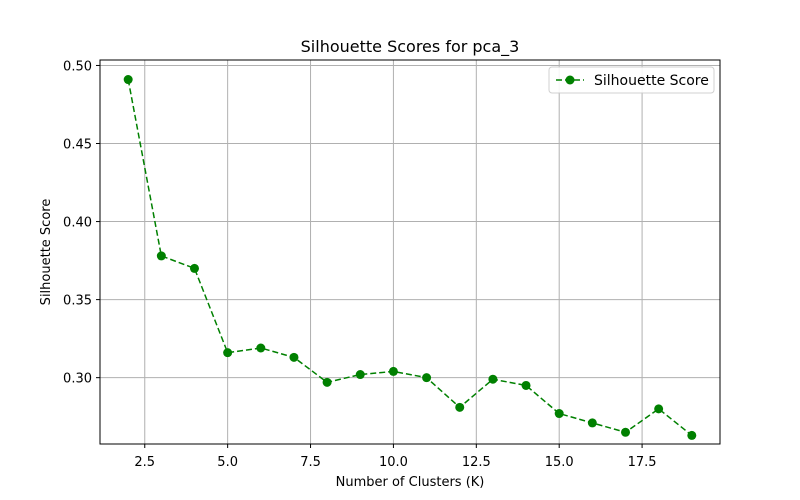  I want to click on chart-title: Silhouette Scores for pca_3, so click(410, 47).